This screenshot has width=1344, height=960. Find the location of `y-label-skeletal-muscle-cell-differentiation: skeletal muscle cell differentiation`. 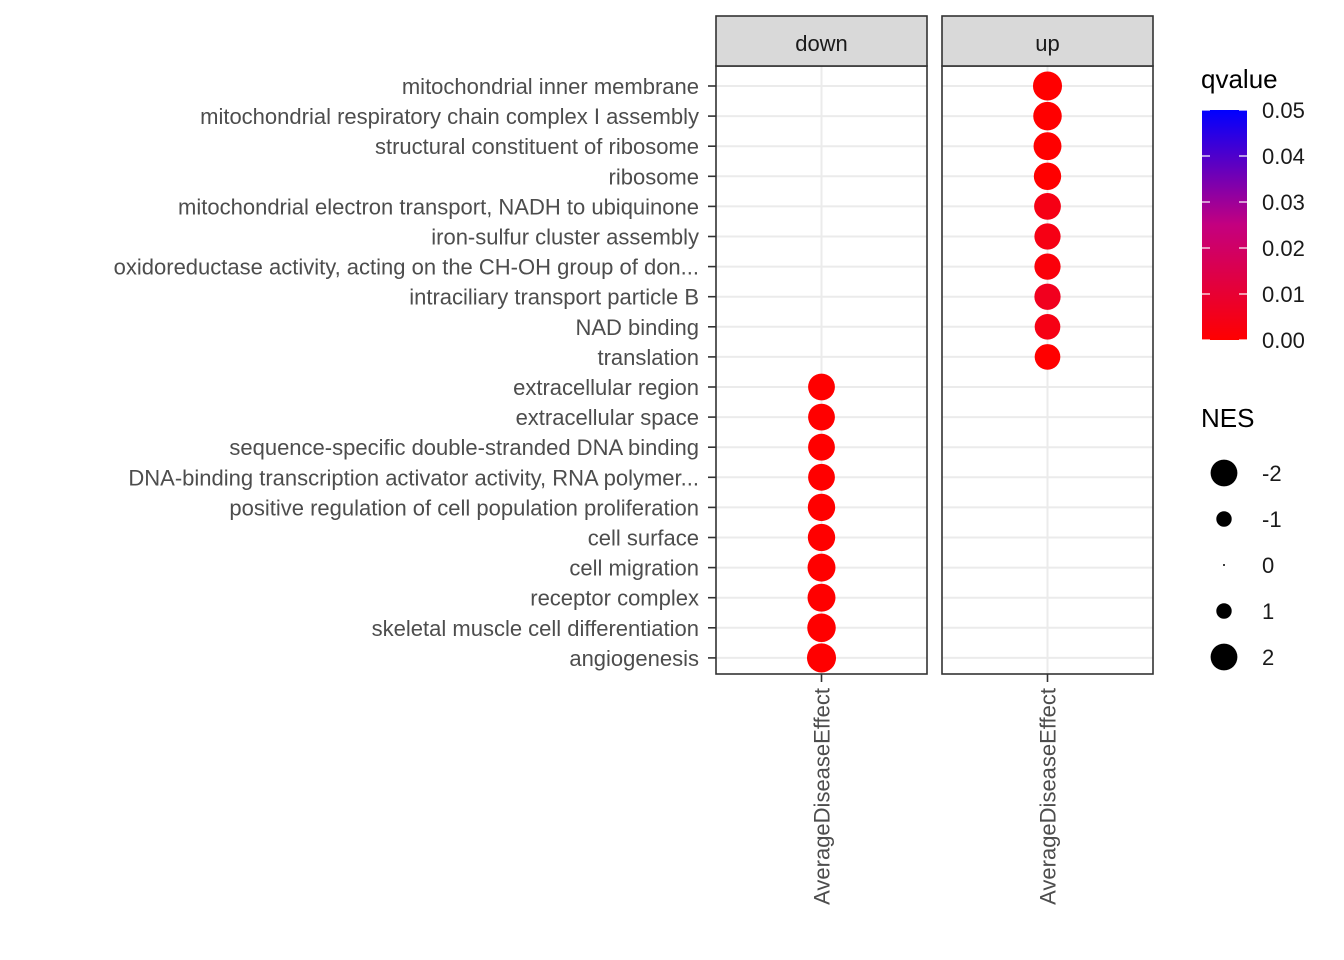

y-label-skeletal-muscle-cell-differentiation: skeletal muscle cell differentiation is located at coordinates (535, 628).